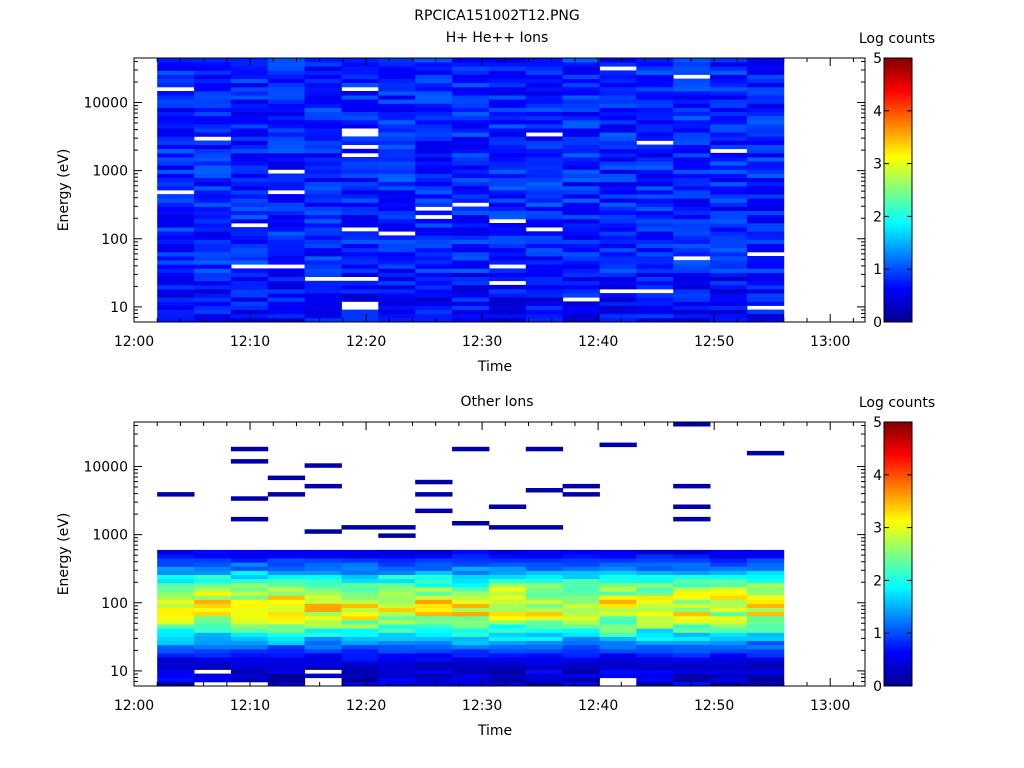 This screenshot has height=768, width=1024. What do you see at coordinates (497, 38) in the screenshot?
I see `panel-title: H+ He++ Ions` at bounding box center [497, 38].